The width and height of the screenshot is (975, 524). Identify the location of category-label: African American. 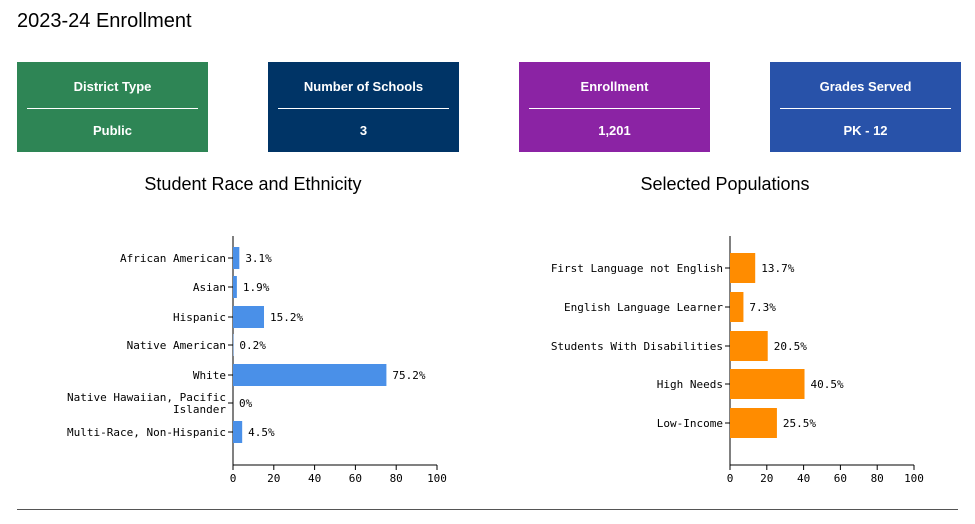
(173, 258).